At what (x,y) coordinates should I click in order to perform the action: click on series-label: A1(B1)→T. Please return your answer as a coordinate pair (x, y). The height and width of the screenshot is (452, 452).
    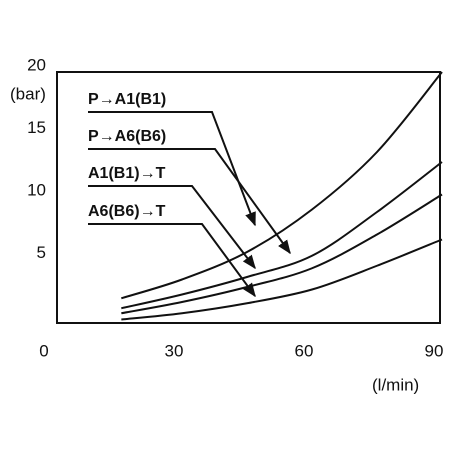
    Looking at the image, I should click on (127, 173).